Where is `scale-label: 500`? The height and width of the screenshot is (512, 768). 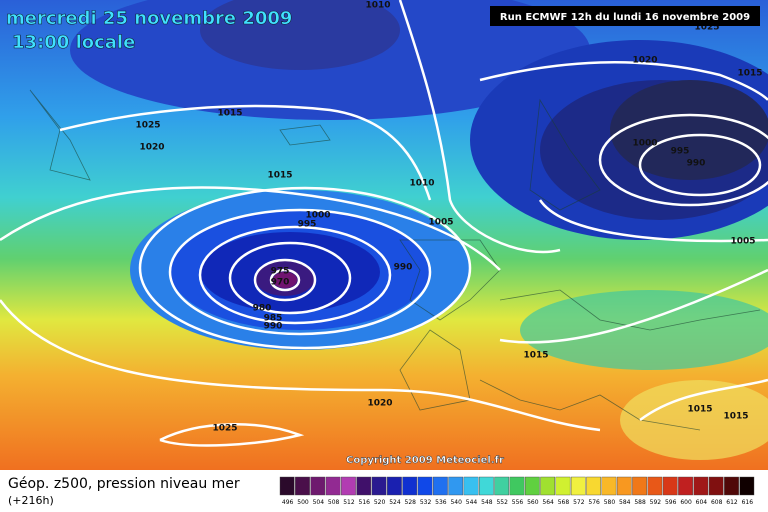 scale-label: 500 is located at coordinates (303, 502).